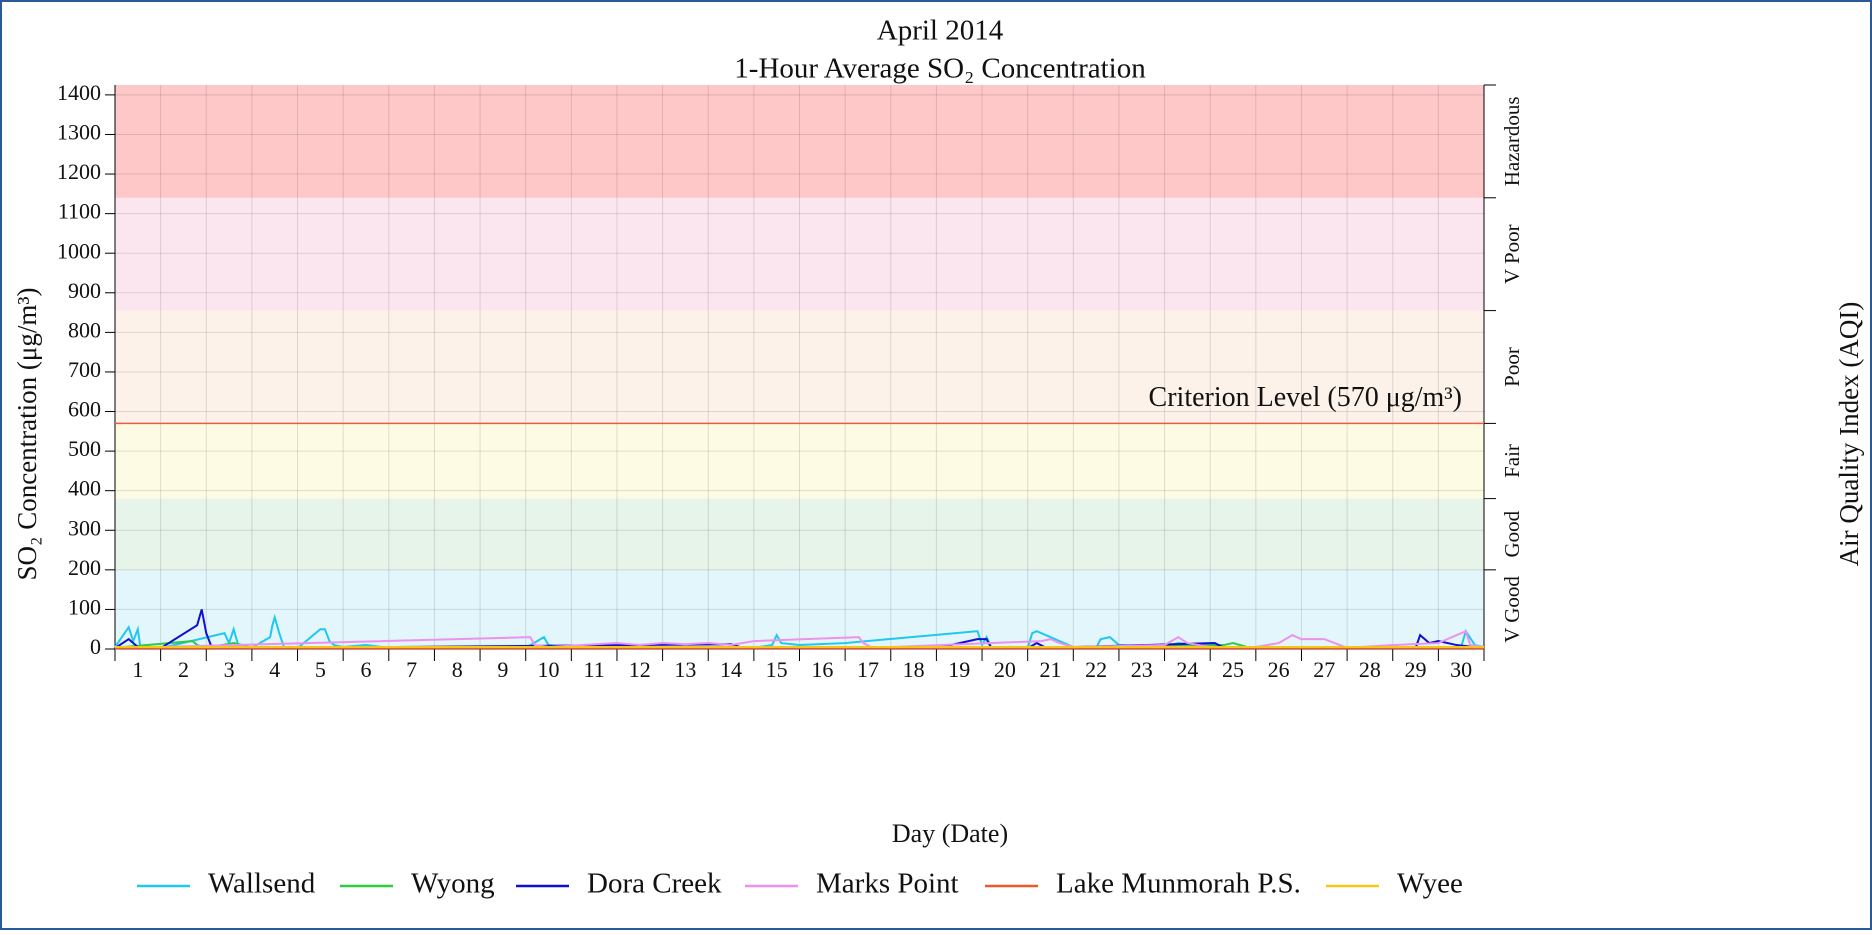 This screenshot has height=935, width=1872. Describe the element at coordinates (27, 434) in the screenshot. I see `y-axis-label: SO₂ Concentration (μg/m³)` at that location.